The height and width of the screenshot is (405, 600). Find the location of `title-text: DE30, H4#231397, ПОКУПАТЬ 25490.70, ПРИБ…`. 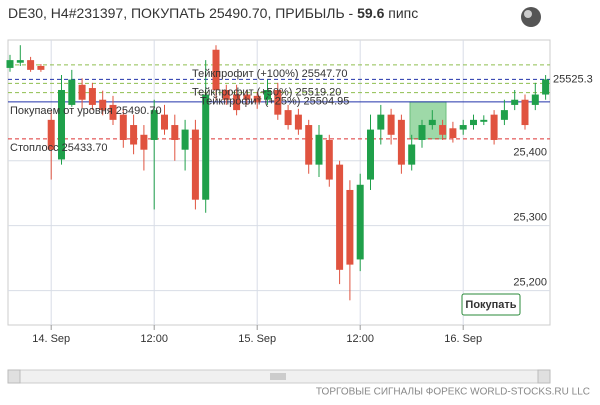

title-text: DE30, H4#231397, ПОКУПАТЬ 25490.70, ПРИБ… is located at coordinates (181, 13).